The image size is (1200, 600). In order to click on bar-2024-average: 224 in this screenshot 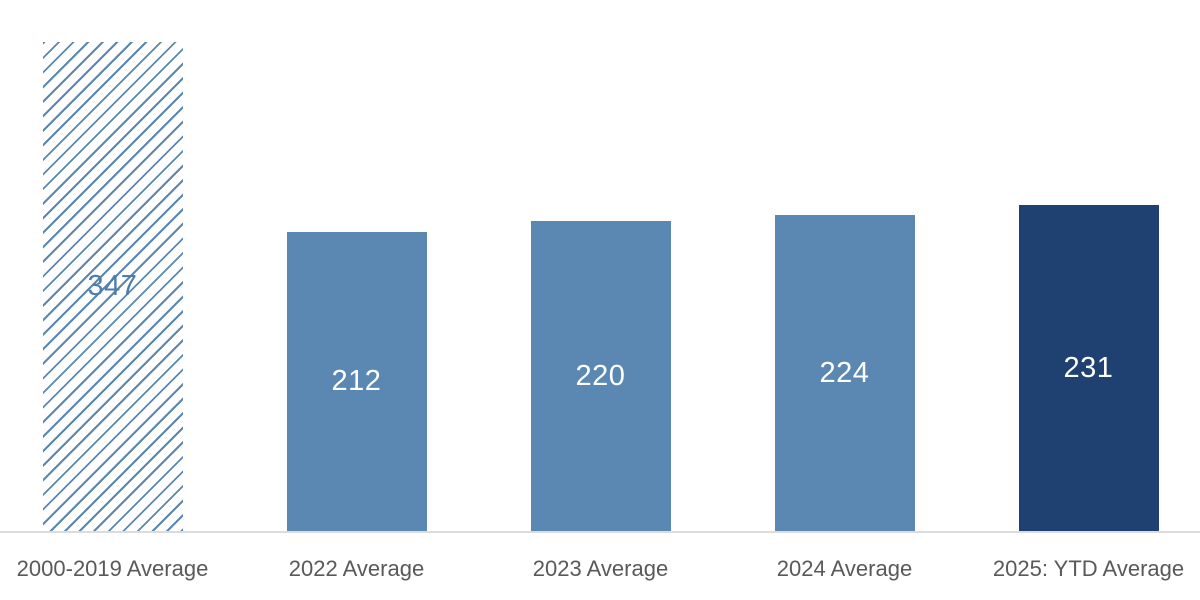, I will do `click(844, 373)`.